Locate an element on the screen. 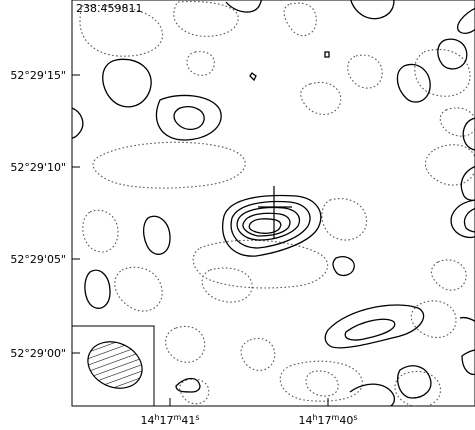 The image size is (475, 430). x-tick-label: 14h17m40s is located at coordinates (327, 420).